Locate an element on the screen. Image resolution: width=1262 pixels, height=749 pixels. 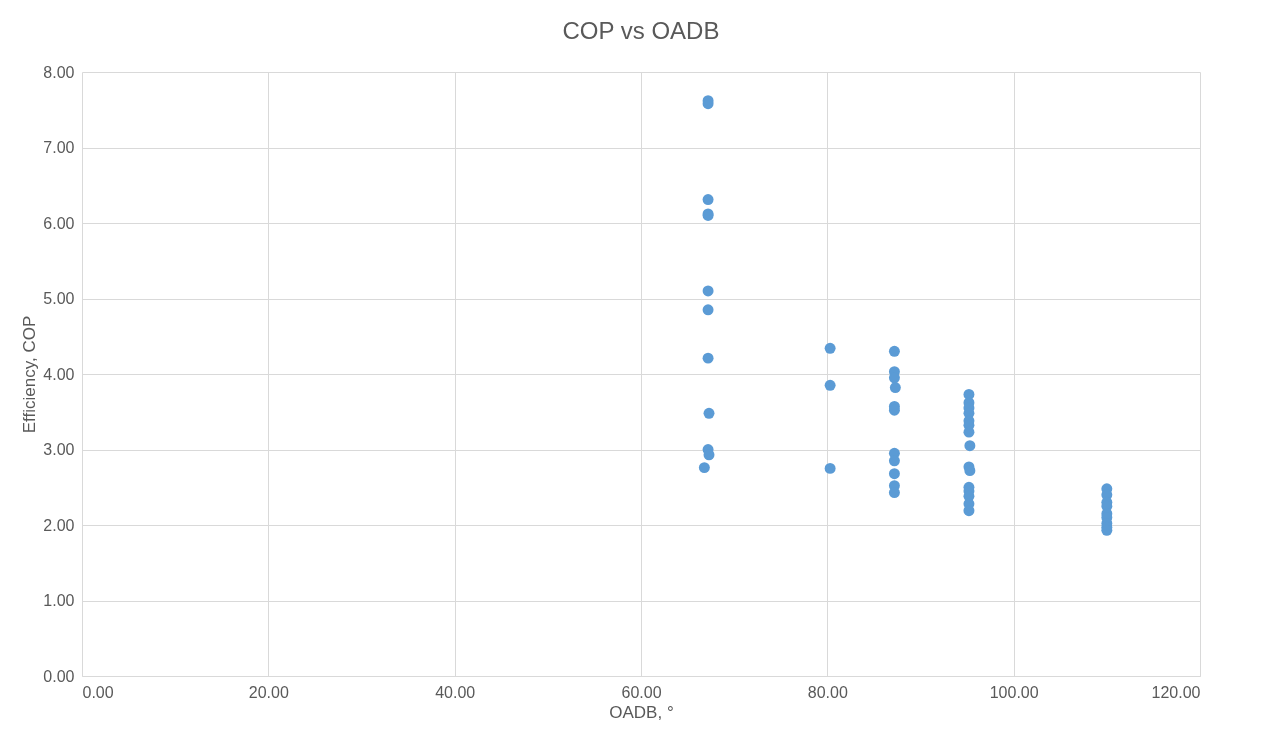
chart-title: COP vs OADB is located at coordinates (641, 30).